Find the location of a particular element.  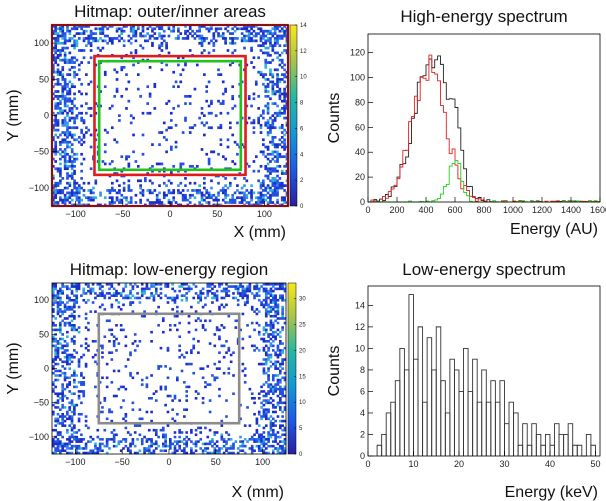

y-axis-label: Y (mm) is located at coordinates (13, 368).